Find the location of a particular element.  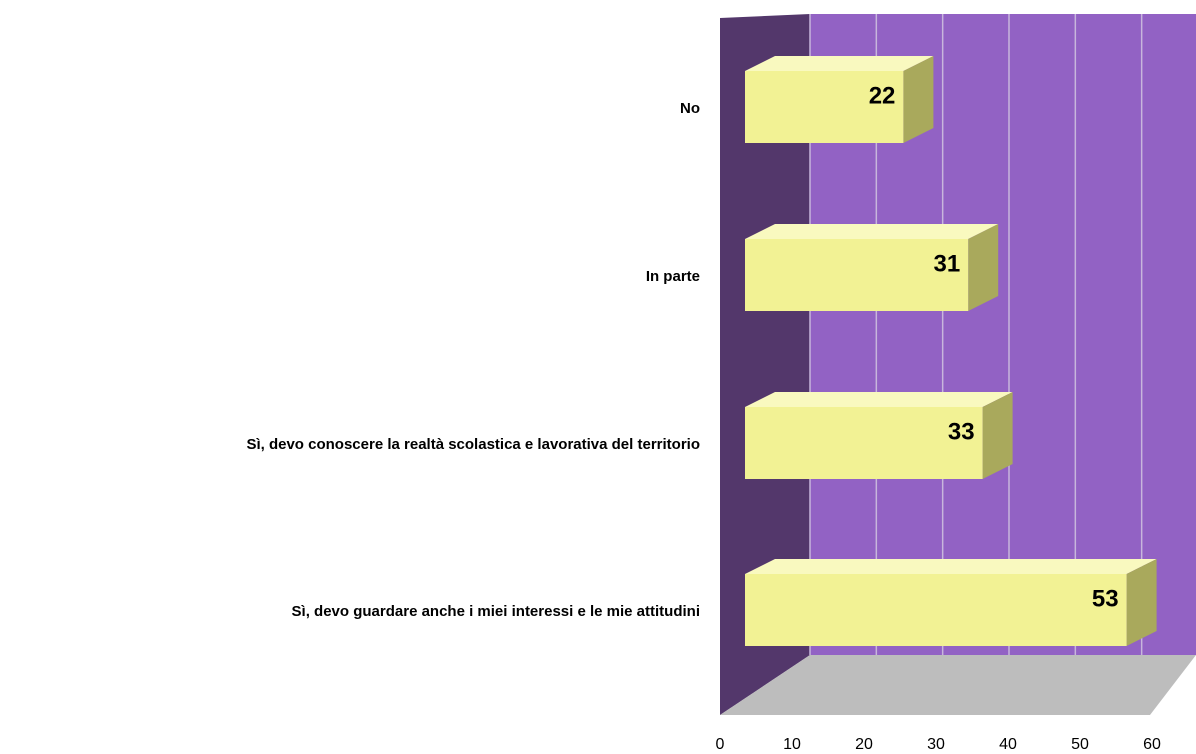

y-tick-label: No is located at coordinates (690, 108).